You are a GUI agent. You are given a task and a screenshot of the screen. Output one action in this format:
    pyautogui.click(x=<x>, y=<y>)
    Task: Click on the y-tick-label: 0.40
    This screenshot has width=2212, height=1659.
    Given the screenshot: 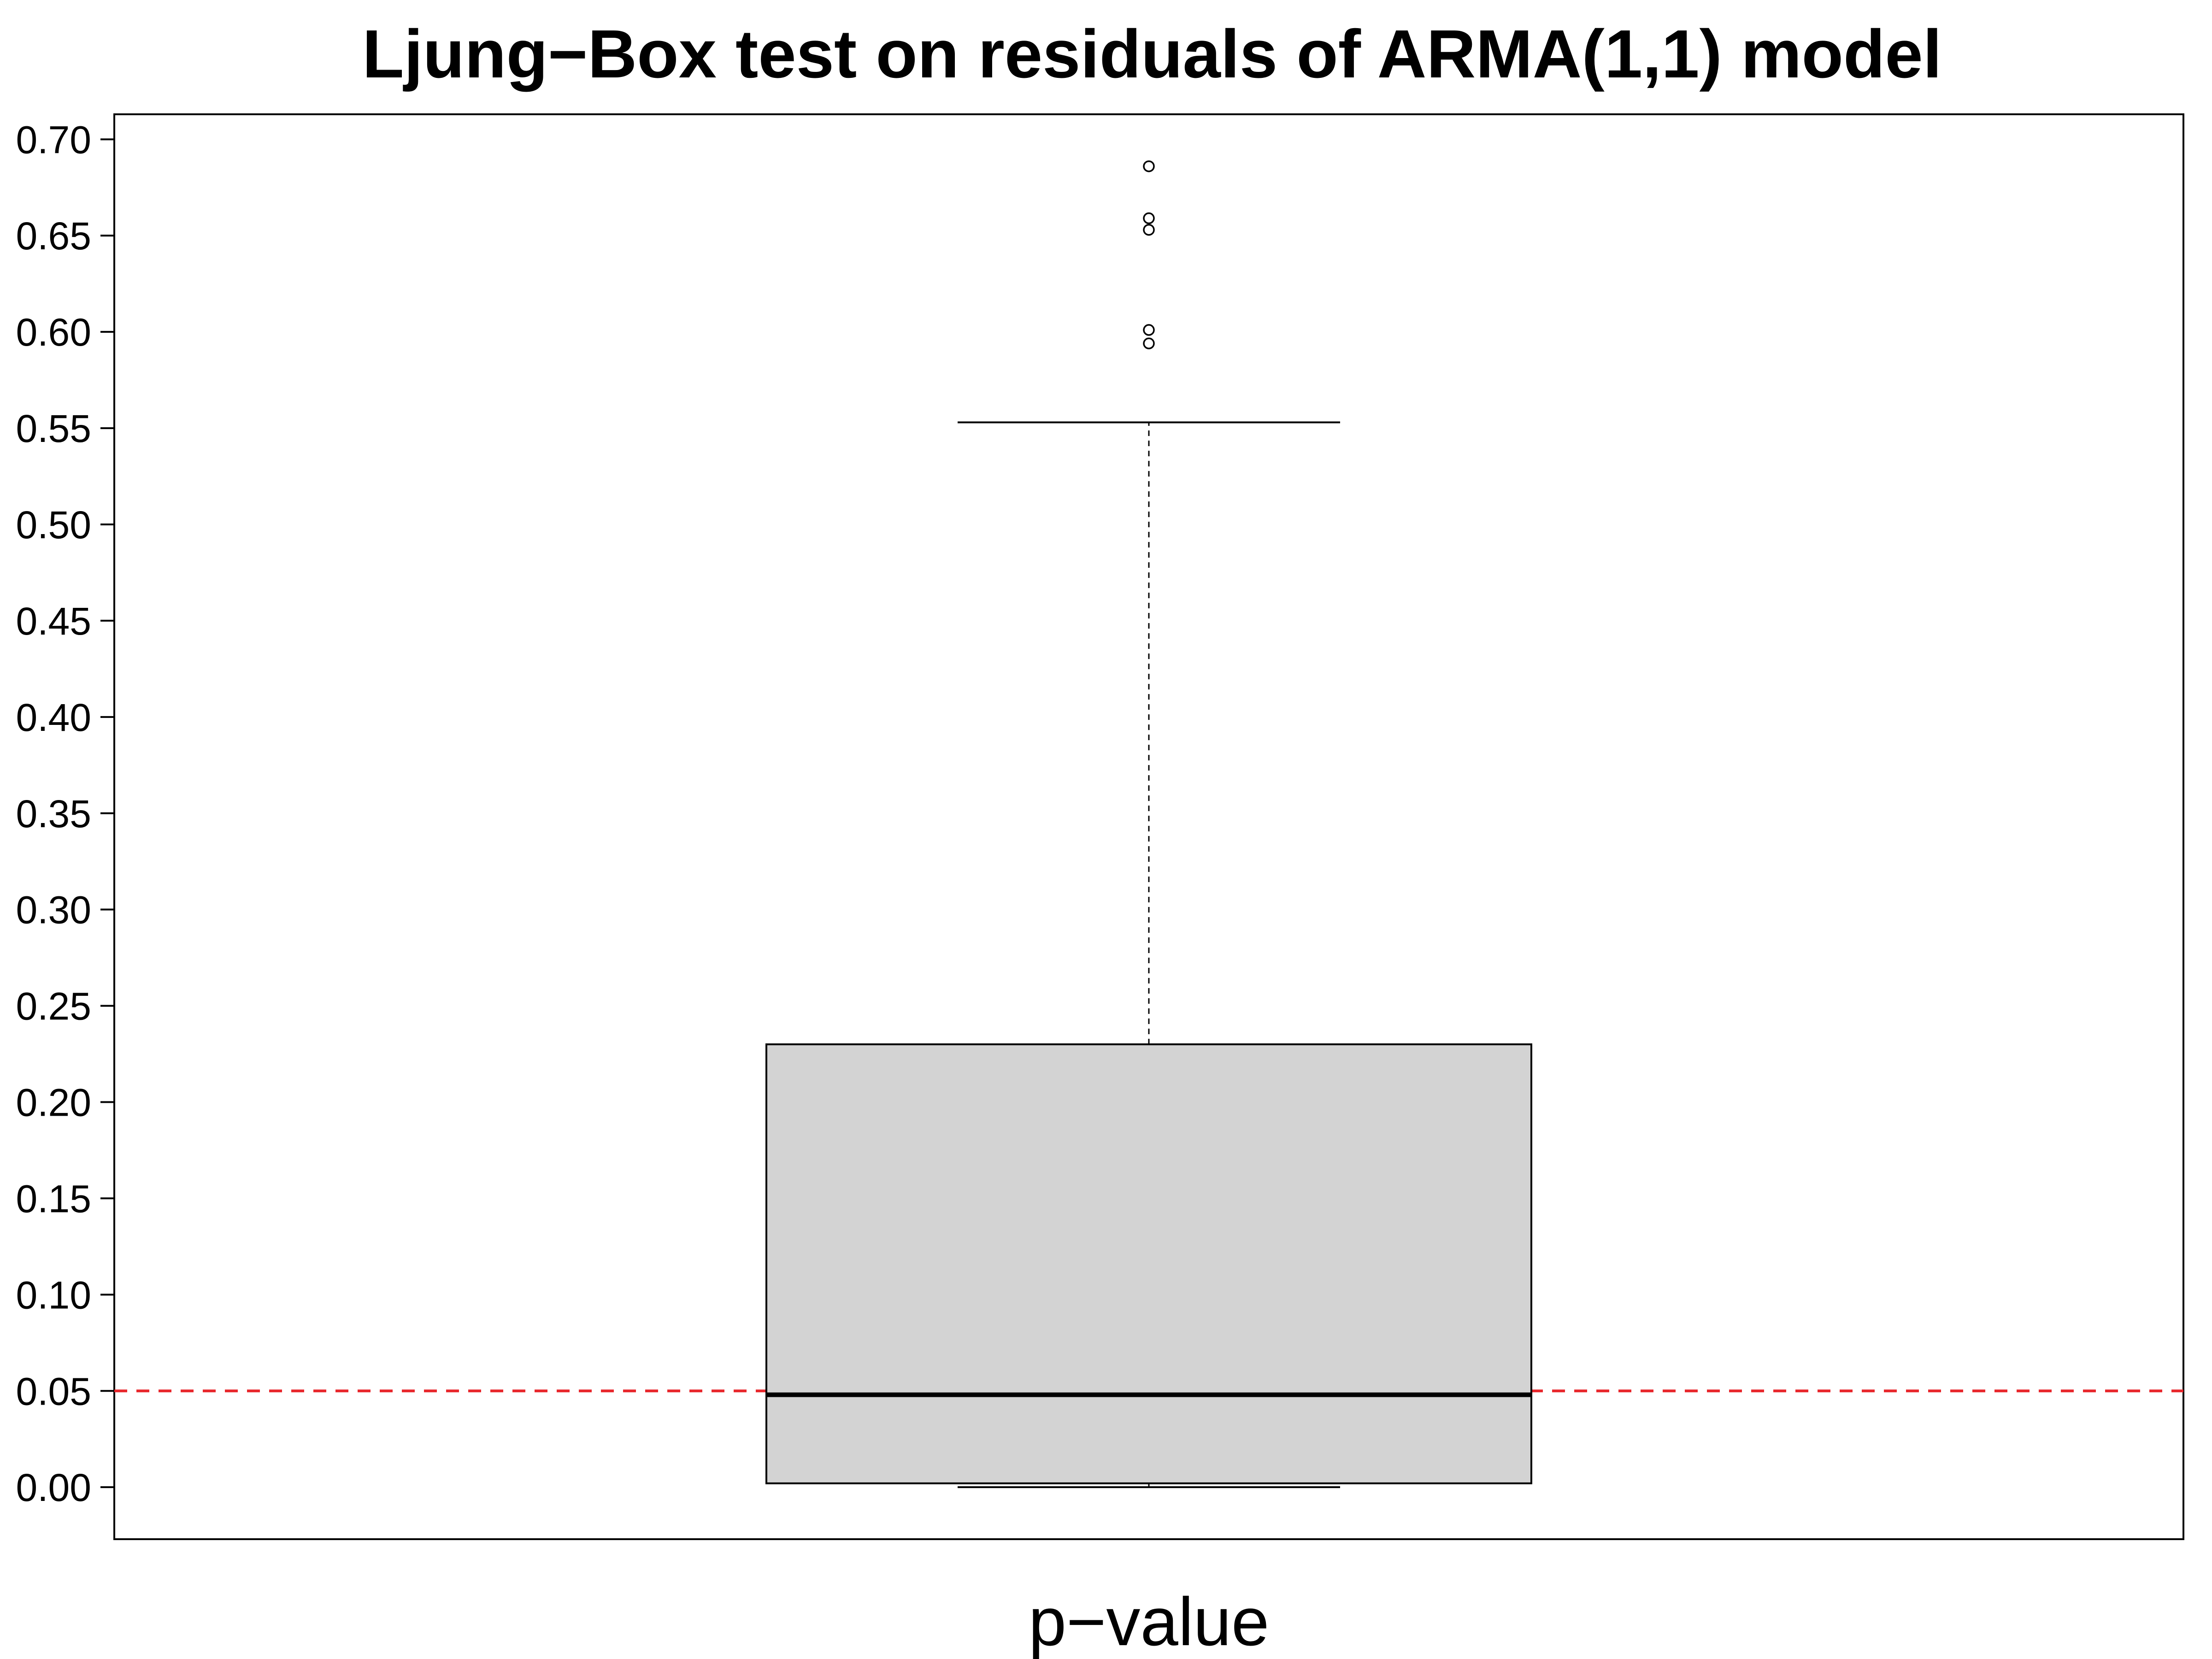 What is the action you would take?
    pyautogui.click(x=54, y=717)
    